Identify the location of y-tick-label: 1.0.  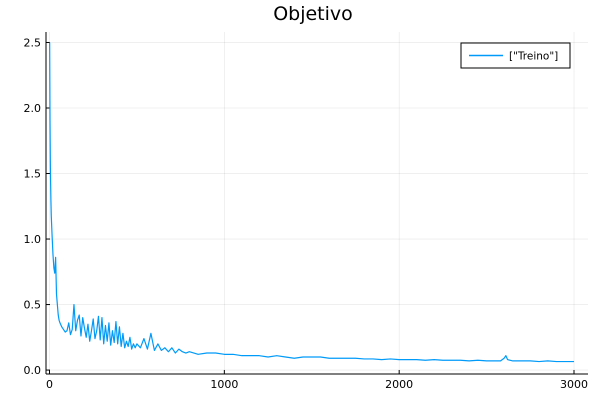
(33, 239).